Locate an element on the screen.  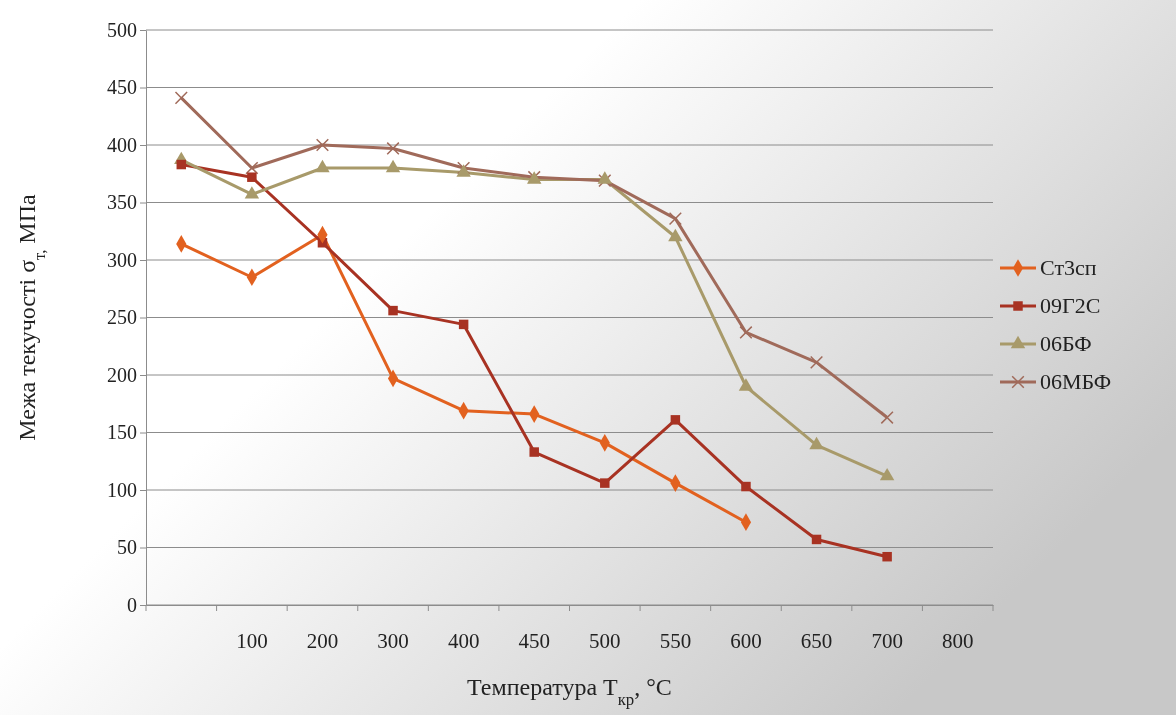
x-tick-label: 650 is located at coordinates (816, 640).